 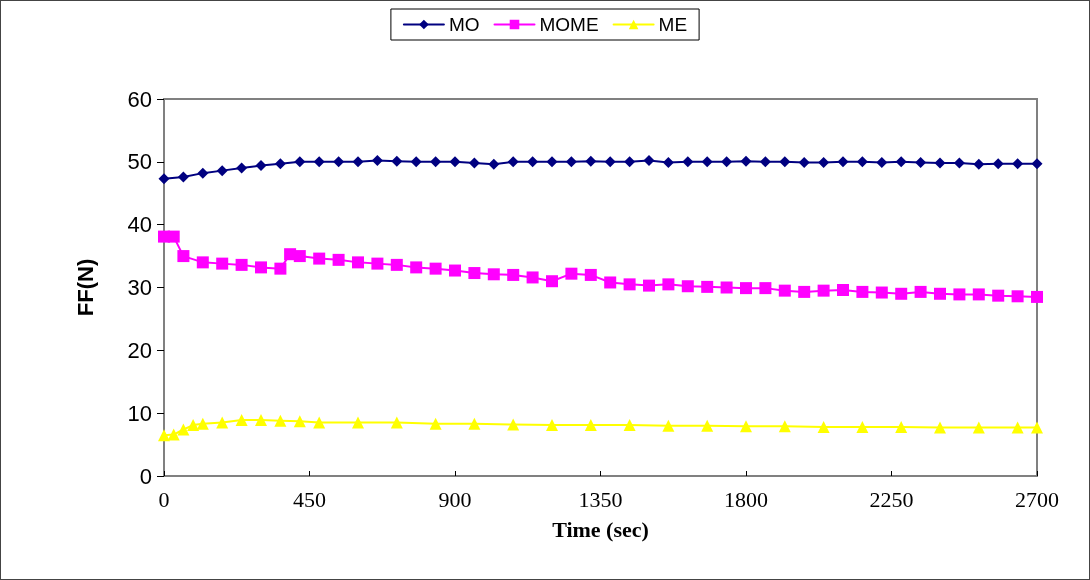 What do you see at coordinates (891, 499) in the screenshot?
I see `x-tick-label: 2250` at bounding box center [891, 499].